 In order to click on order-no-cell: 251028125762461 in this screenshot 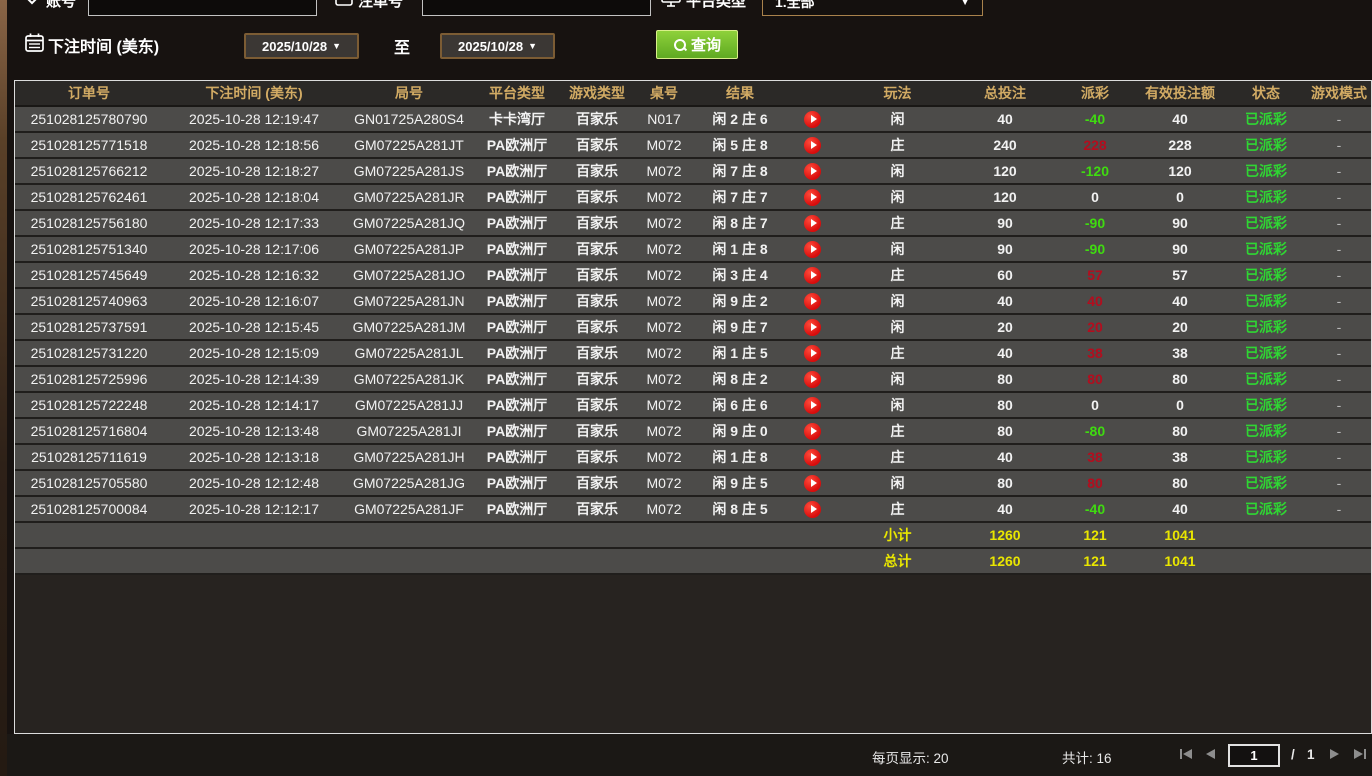, I will do `click(89, 197)`.